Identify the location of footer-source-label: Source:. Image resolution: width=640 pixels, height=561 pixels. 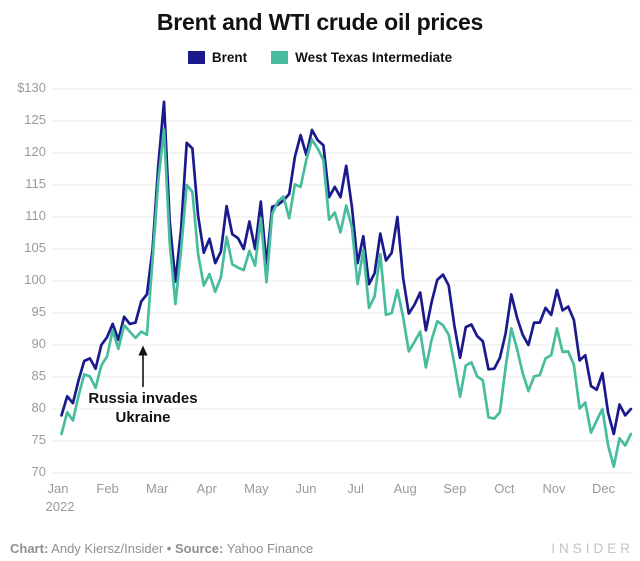
(197, 548).